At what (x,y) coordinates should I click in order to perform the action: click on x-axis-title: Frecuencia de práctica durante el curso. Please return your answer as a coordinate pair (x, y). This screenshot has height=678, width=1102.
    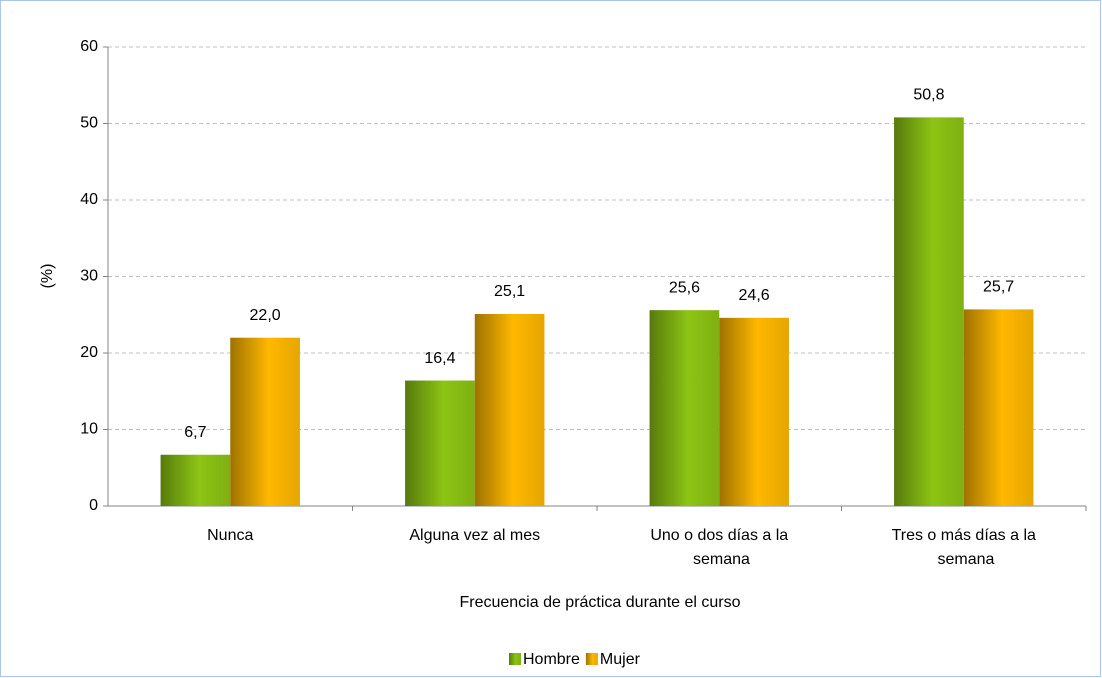
    Looking at the image, I should click on (599, 602).